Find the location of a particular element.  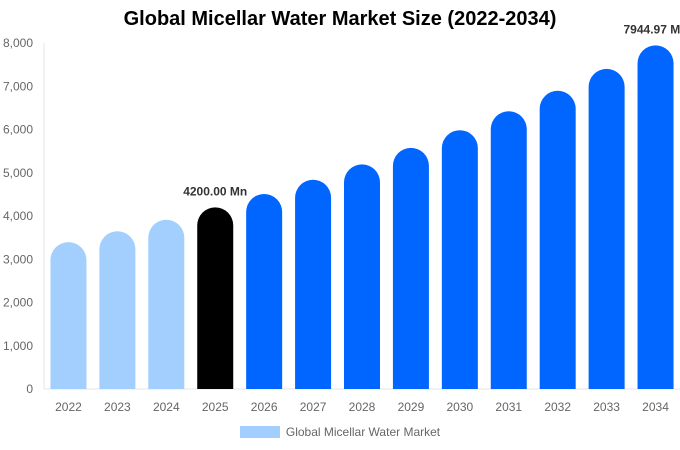

x-tick-label: 2034 is located at coordinates (655, 407).